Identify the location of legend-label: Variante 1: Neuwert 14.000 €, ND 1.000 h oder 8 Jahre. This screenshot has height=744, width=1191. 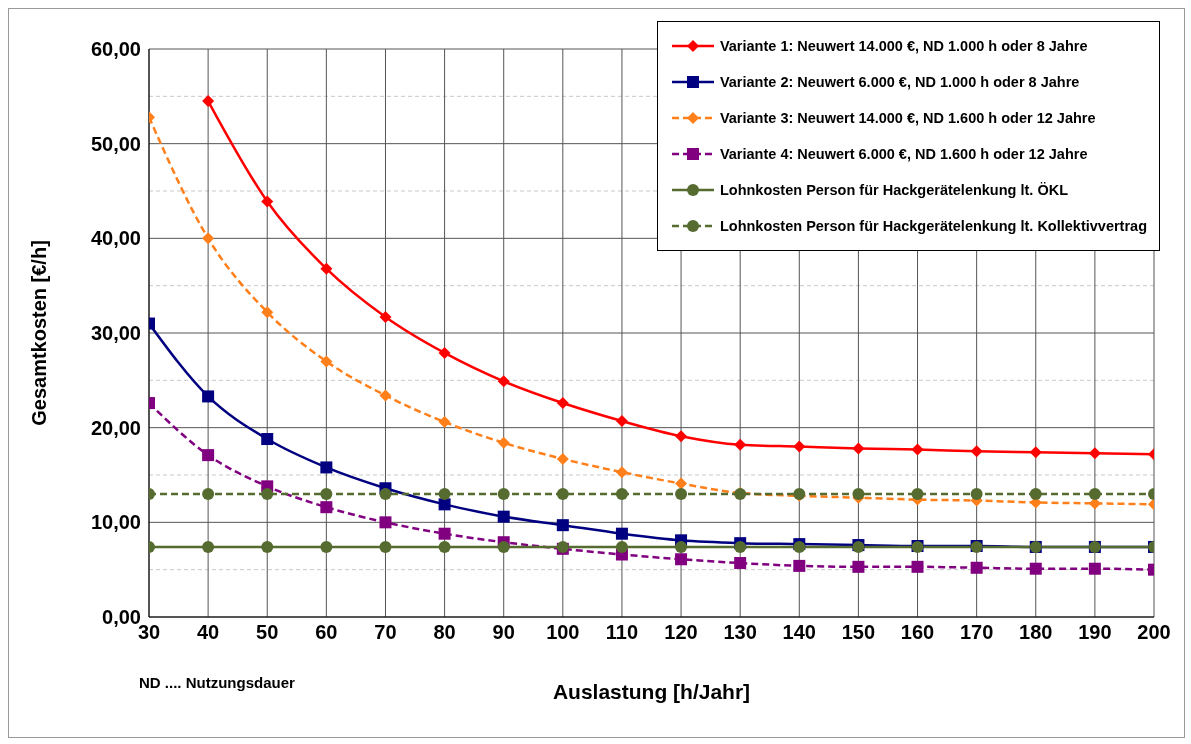
(903, 46).